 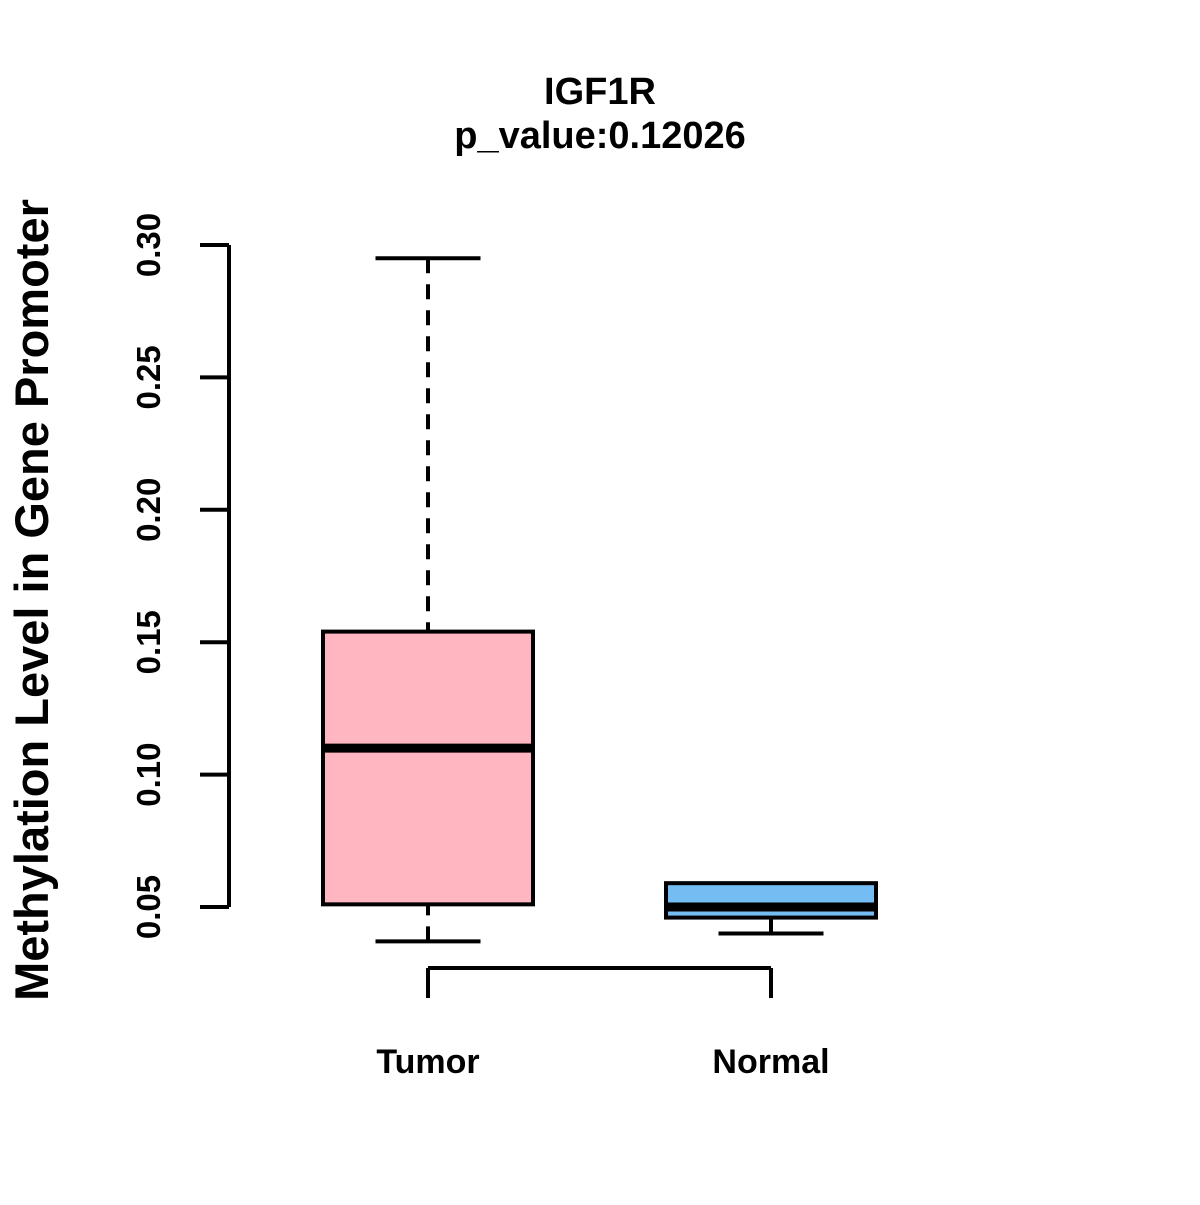 I want to click on y-axis-title: Methylation Level in Gene Promoter, so click(x=31, y=600).